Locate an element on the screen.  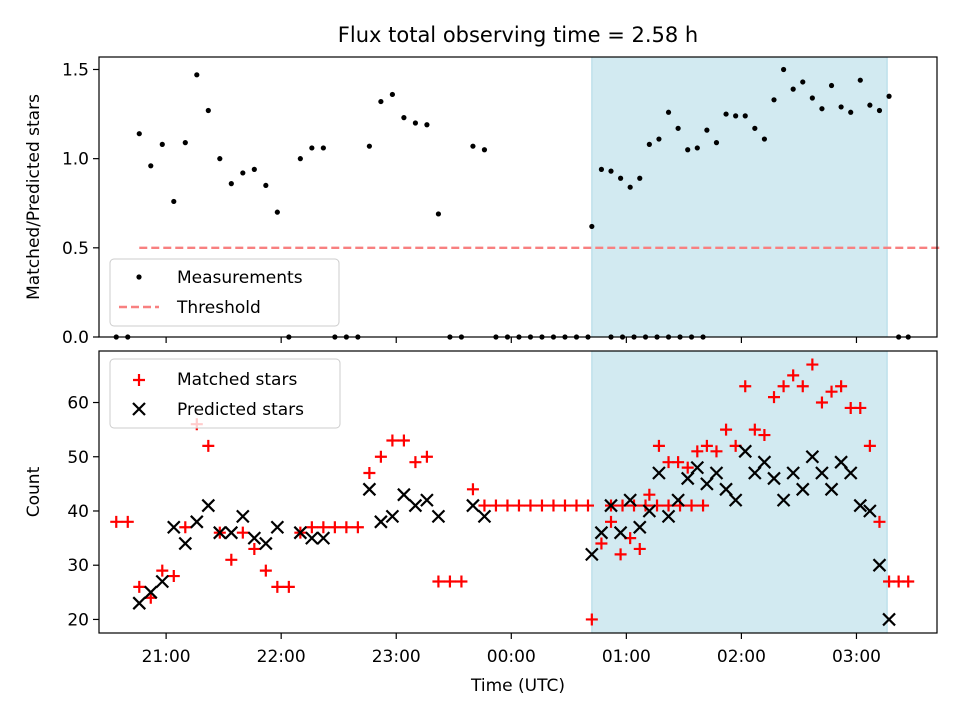
bottom-xtick-label-2: 23:00 is located at coordinates (396, 657).